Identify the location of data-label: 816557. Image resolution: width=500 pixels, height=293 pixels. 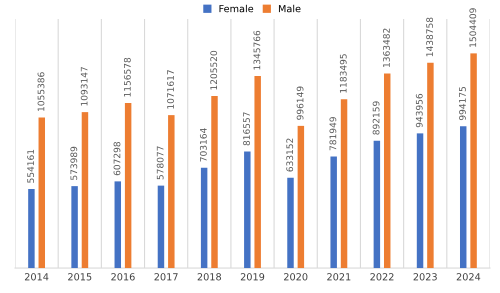
(246, 129).